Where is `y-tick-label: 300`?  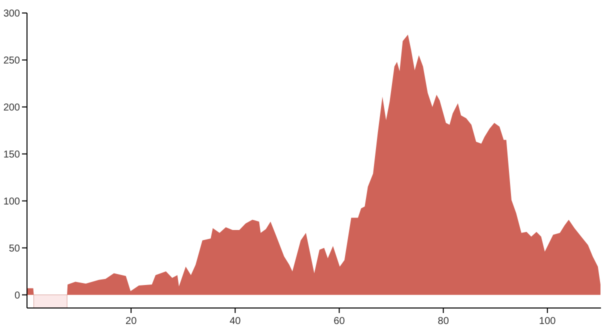 y-tick-label: 300 is located at coordinates (11, 14).